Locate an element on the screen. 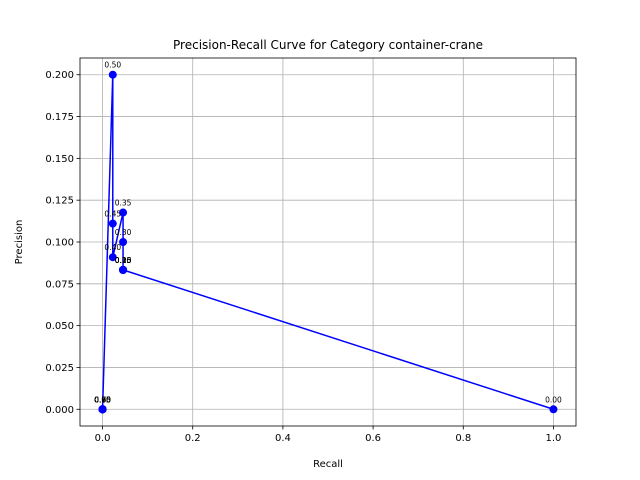 The height and width of the screenshot is (480, 640). threshold-label: 0.70 is located at coordinates (102, 399).